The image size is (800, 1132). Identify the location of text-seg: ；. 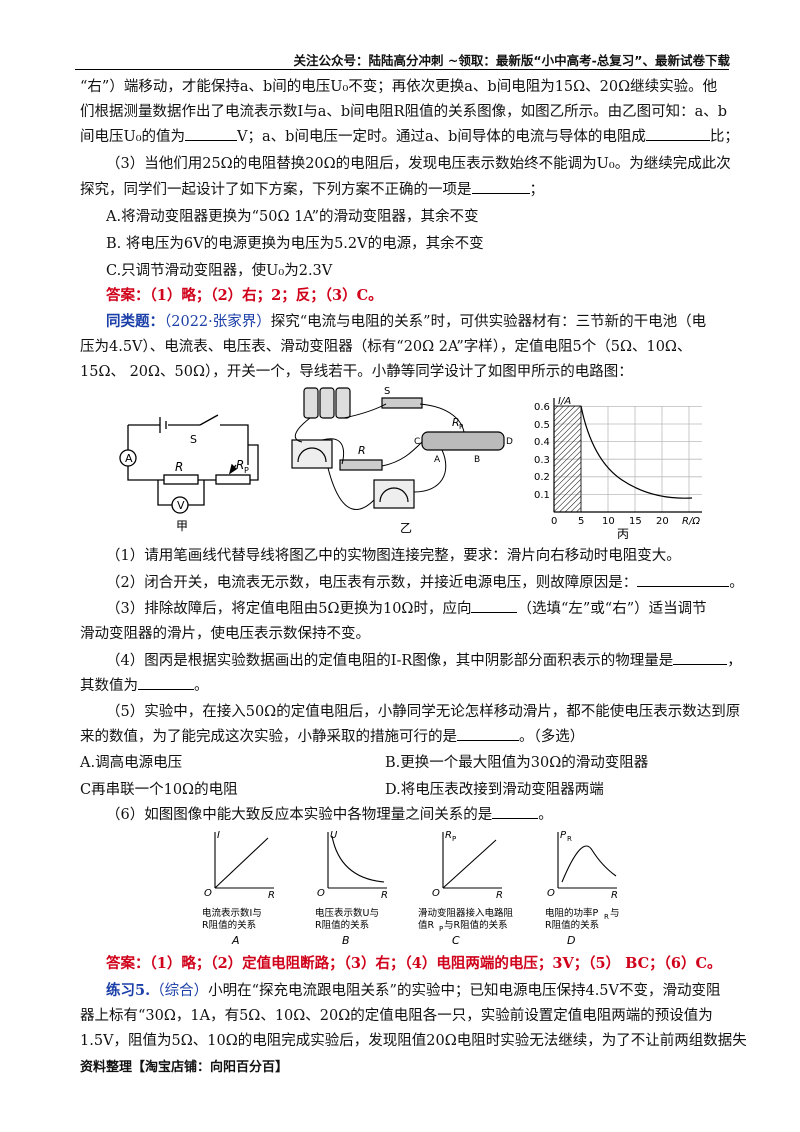
(537, 190).